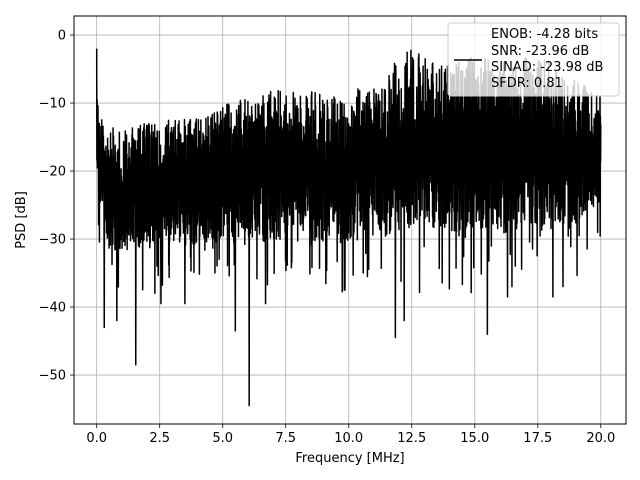 This screenshot has height=480, width=640. I want to click on y-axis-label: PSD [dB], so click(21, 220).